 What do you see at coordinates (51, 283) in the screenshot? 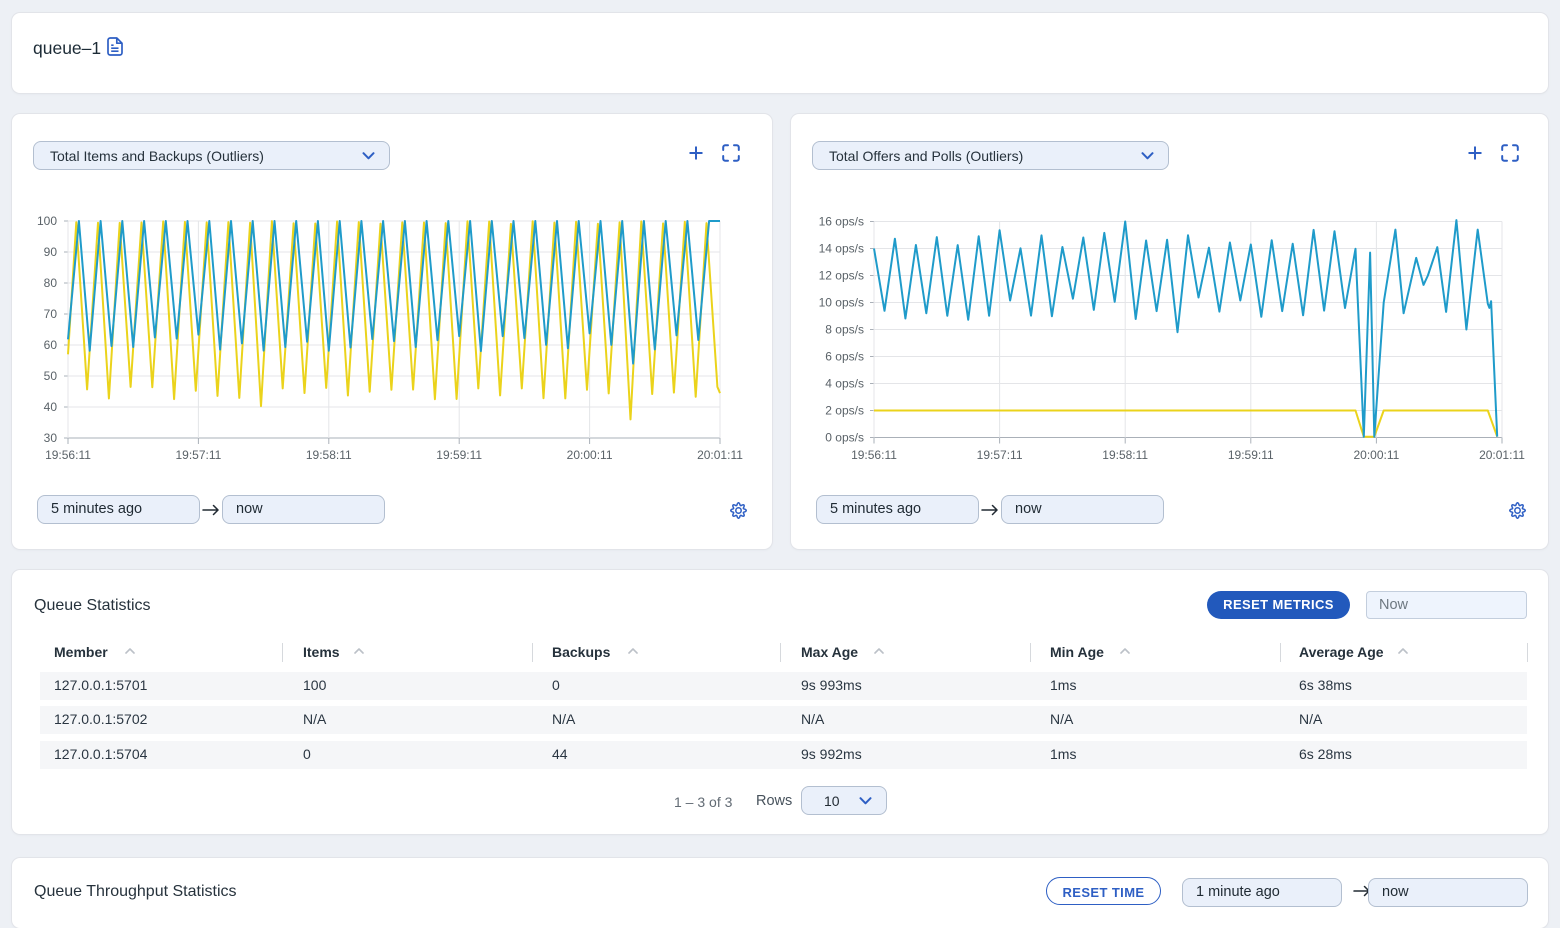
I see `svg-text: 80` at bounding box center [51, 283].